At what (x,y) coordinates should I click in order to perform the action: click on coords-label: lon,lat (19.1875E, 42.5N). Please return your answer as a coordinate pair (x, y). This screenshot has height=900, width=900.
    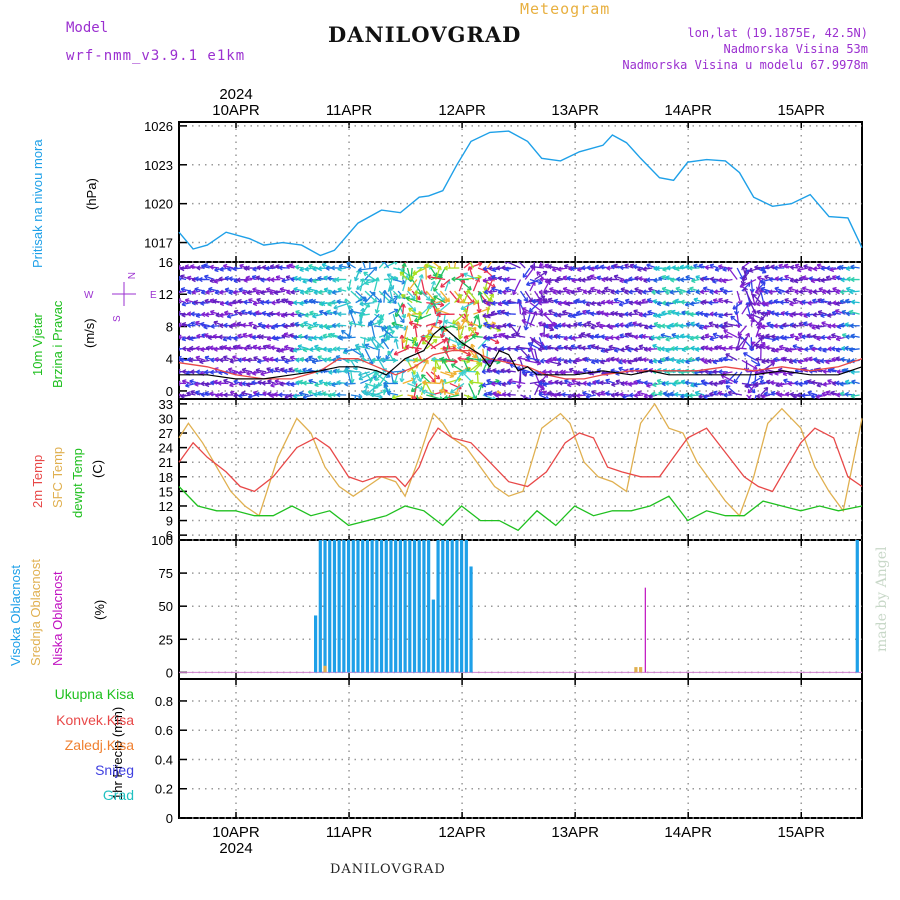
    Looking at the image, I should click on (777, 33).